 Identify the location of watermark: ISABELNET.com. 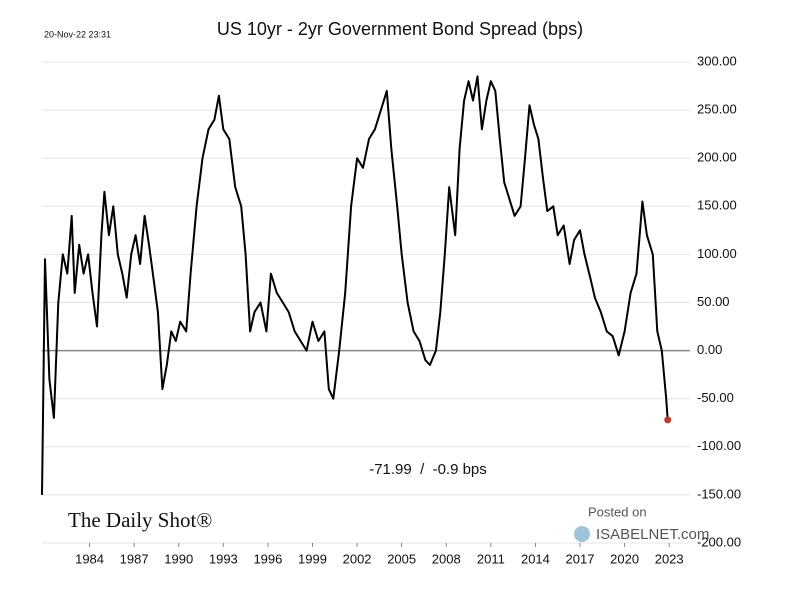
(652, 534).